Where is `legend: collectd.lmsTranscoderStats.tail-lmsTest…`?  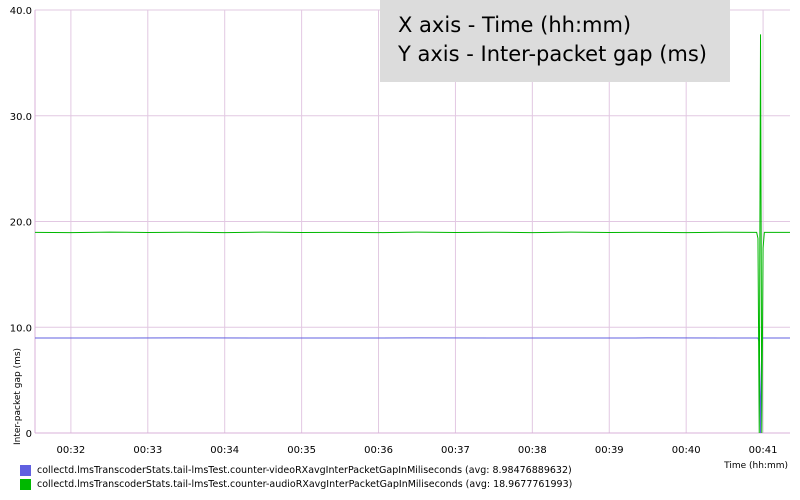
legend: collectd.lmsTranscoderStats.tail-lmsTest… is located at coordinates (405, 477).